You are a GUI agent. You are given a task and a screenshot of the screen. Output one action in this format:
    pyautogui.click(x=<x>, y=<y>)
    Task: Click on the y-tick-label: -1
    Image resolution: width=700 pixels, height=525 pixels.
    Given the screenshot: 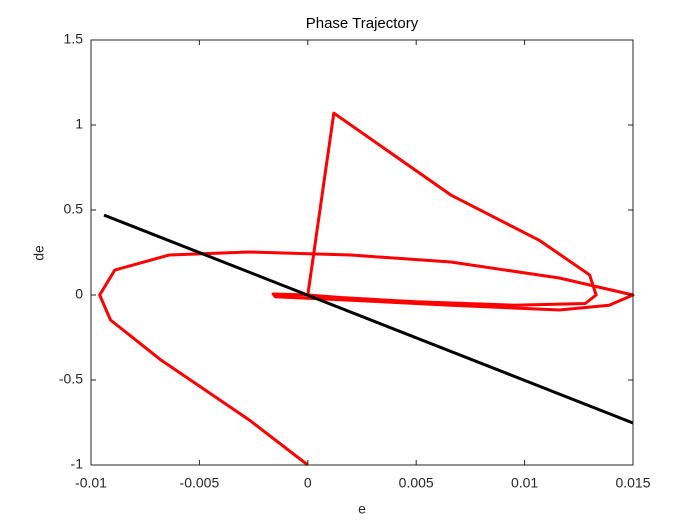 What is the action you would take?
    pyautogui.click(x=77, y=464)
    